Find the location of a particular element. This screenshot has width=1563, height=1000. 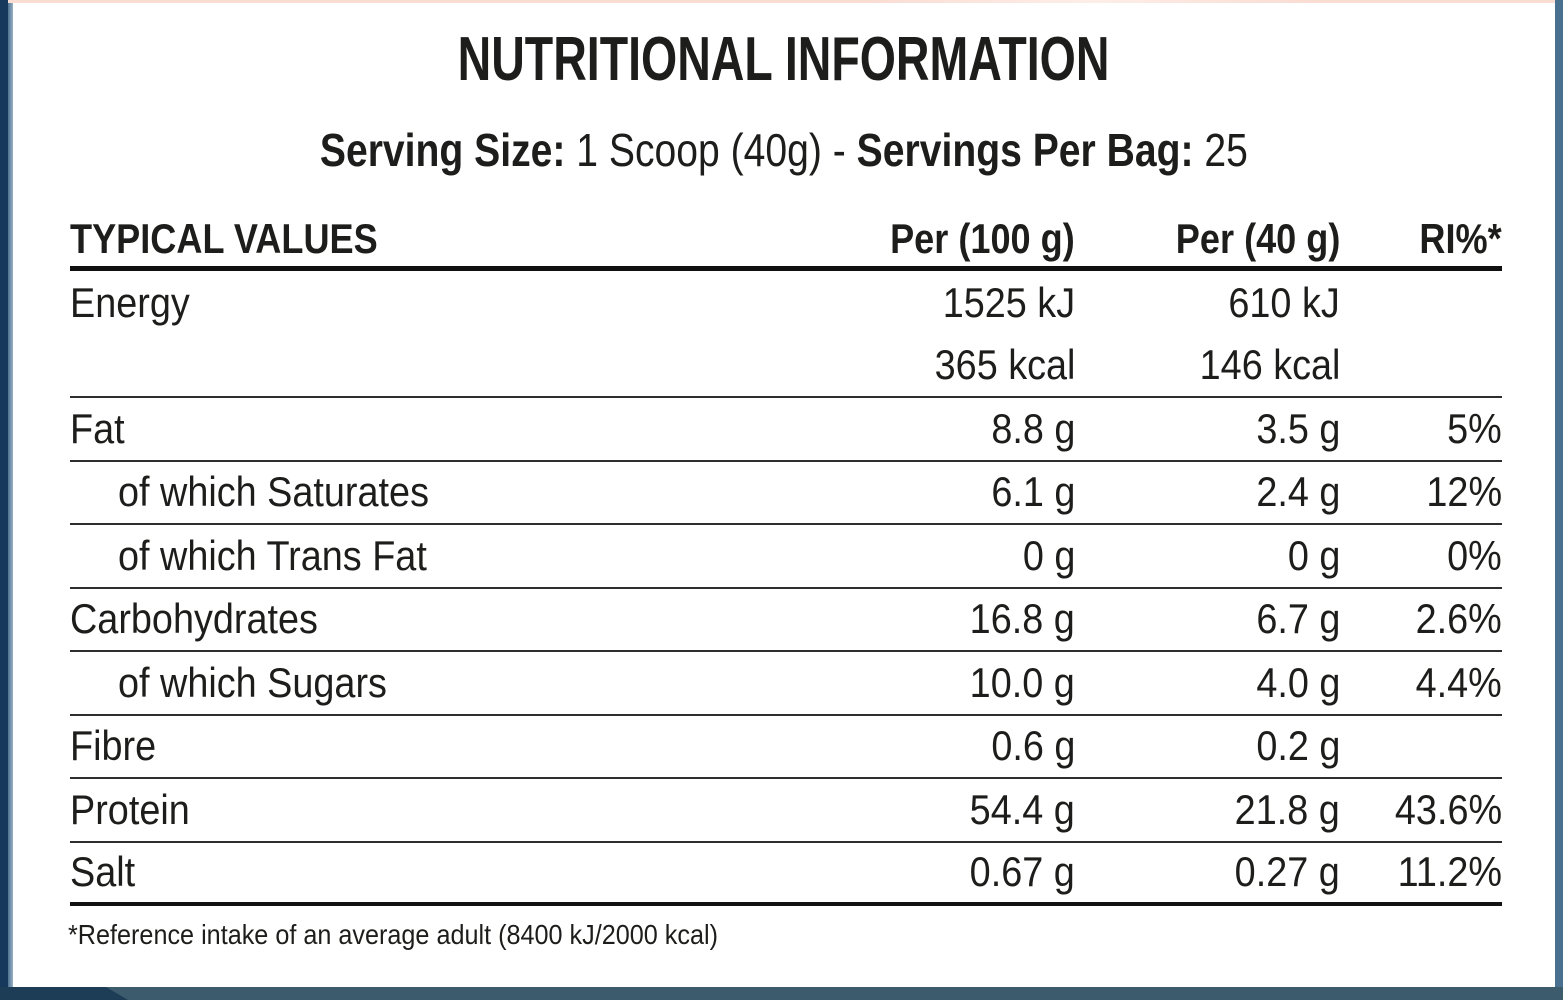

right-border is located at coordinates (1559, 493).